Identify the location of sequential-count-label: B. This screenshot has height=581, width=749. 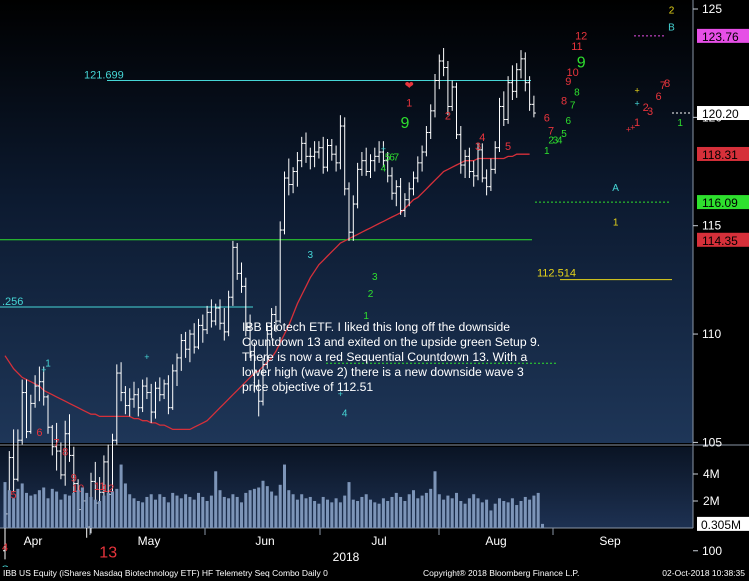
(671, 28).